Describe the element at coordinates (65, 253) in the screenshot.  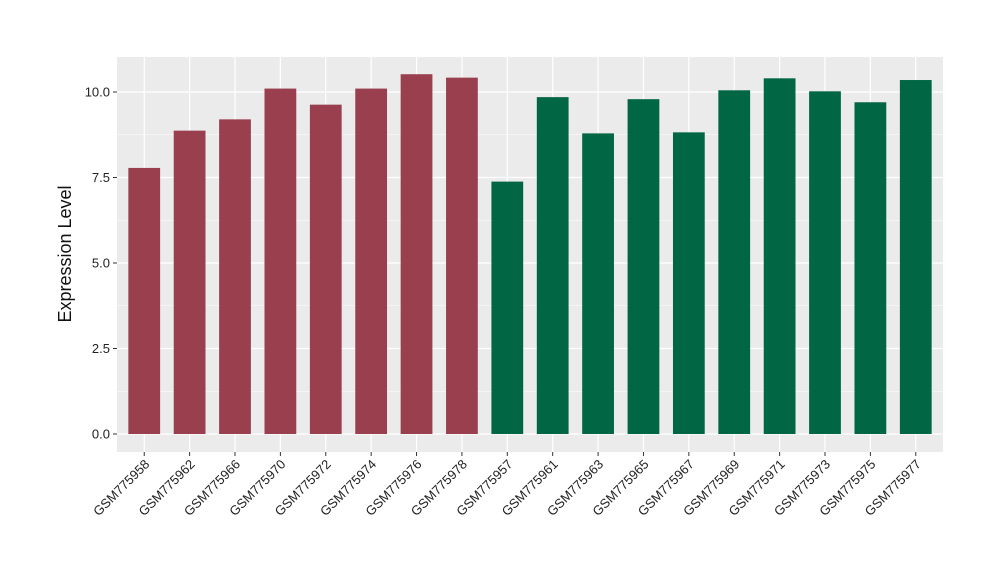
I see `y-axis-title: Expression Level` at that location.